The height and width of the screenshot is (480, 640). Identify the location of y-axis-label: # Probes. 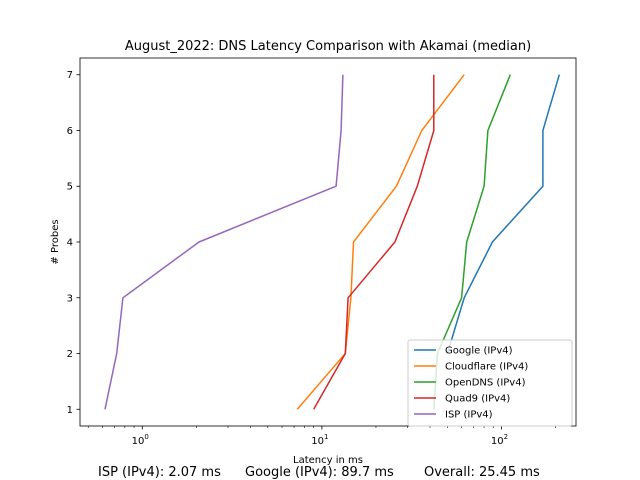
(55, 241).